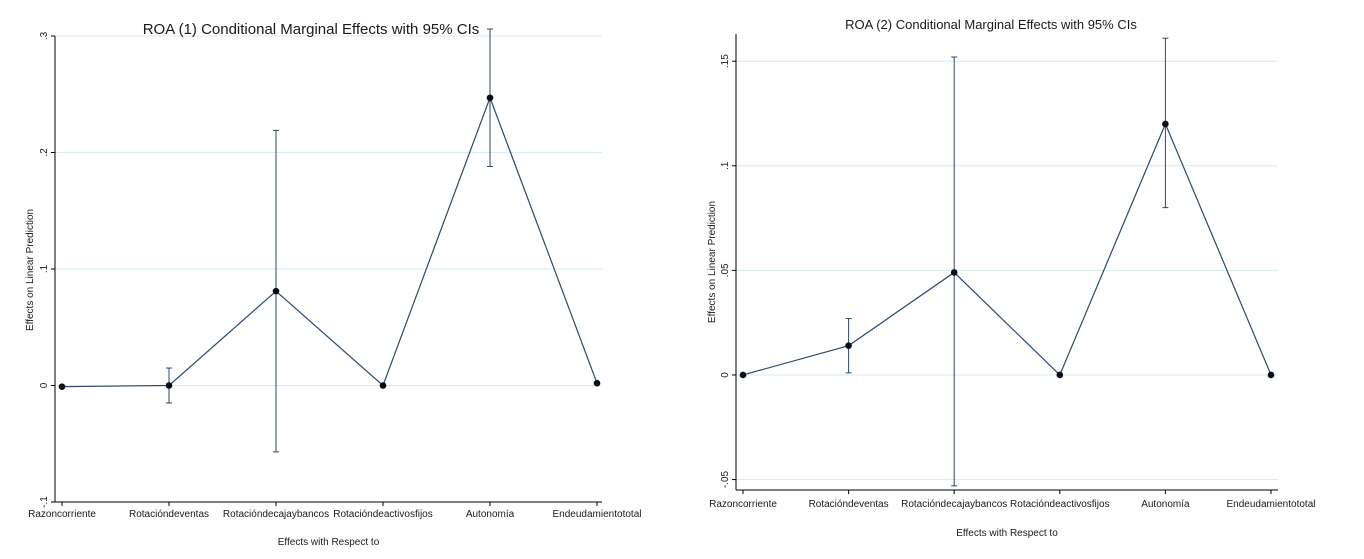 The height and width of the screenshot is (559, 1364). What do you see at coordinates (44, 502) in the screenshot?
I see `y-tick-label: -.1` at bounding box center [44, 502].